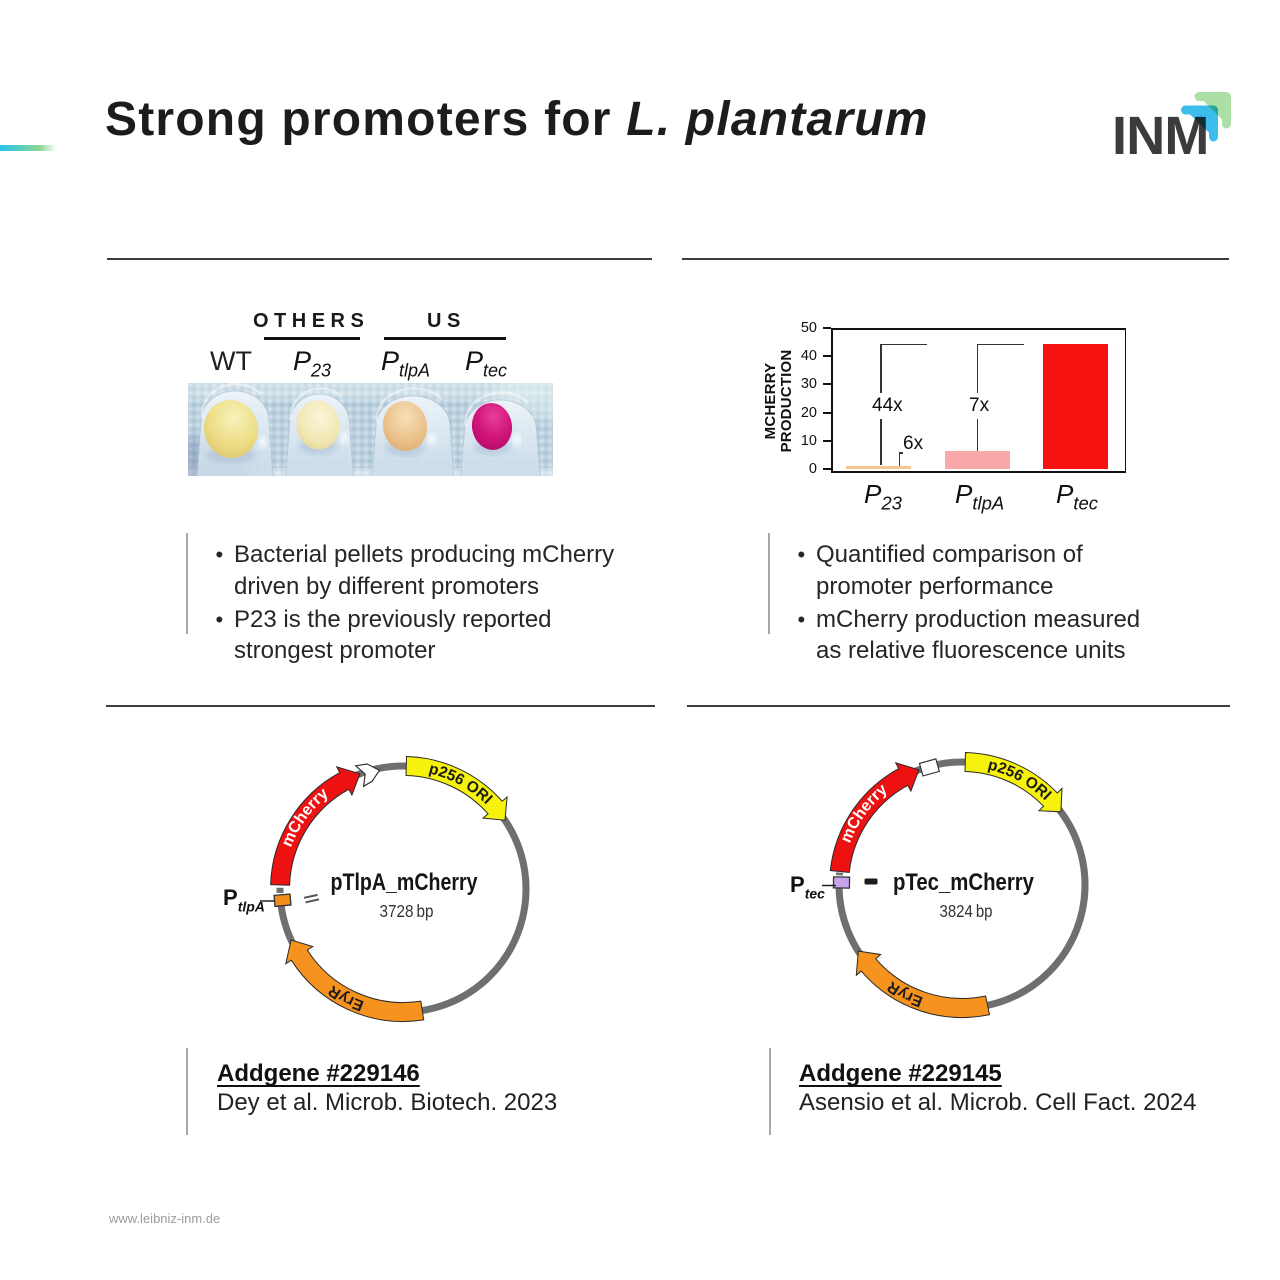 The width and height of the screenshot is (1280, 1280). I want to click on svg-text: pTec_mCherry, so click(963, 882).